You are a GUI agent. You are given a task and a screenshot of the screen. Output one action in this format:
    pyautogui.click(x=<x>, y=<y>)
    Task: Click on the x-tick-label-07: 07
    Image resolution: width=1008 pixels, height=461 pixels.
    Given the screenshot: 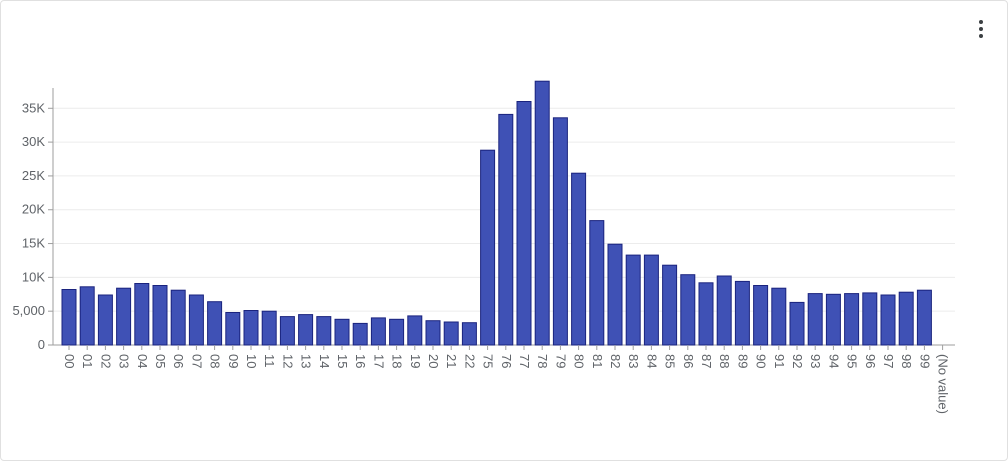 What is the action you would take?
    pyautogui.click(x=196, y=361)
    